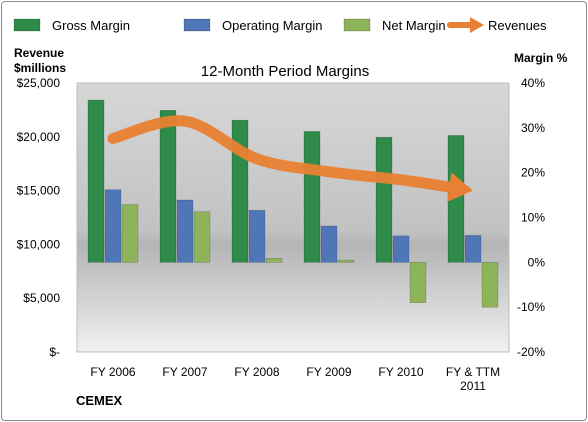 This screenshot has width=588, height=422. What do you see at coordinates (184, 372) in the screenshot?
I see `category-label: FY 2007` at bounding box center [184, 372].